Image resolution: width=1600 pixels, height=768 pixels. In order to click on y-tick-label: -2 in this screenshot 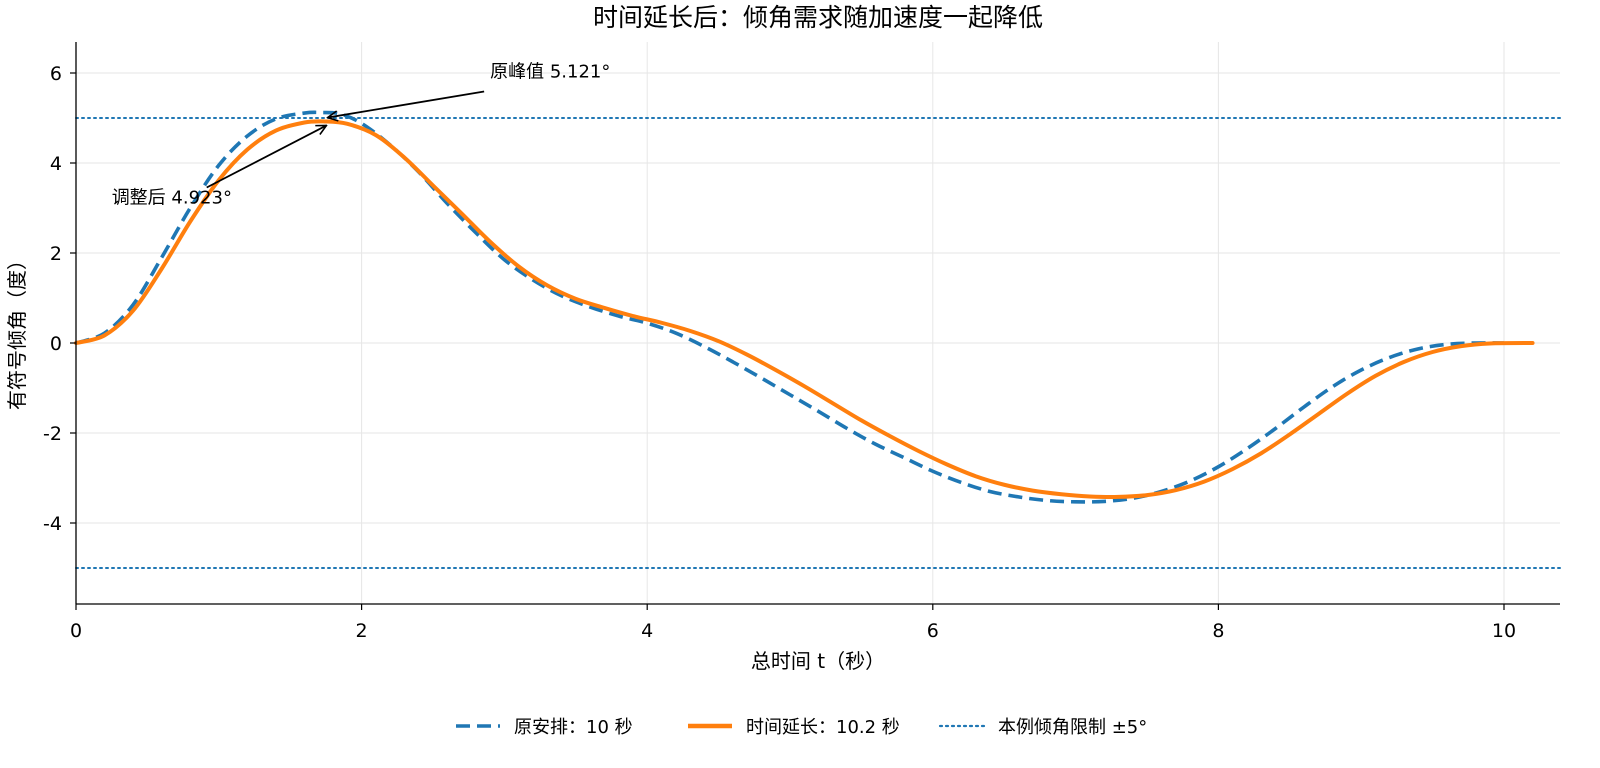, I will do `click(52, 434)`.